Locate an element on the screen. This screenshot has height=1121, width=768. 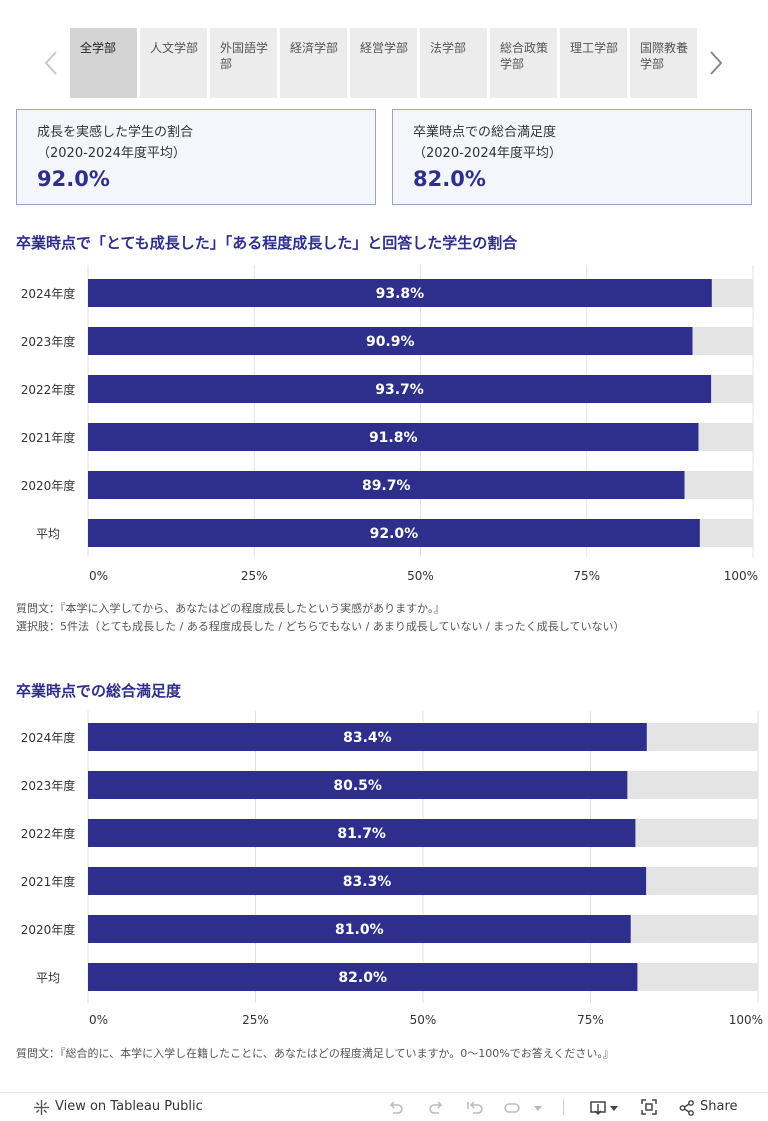
bar-value-label: 83.3% is located at coordinates (367, 882).